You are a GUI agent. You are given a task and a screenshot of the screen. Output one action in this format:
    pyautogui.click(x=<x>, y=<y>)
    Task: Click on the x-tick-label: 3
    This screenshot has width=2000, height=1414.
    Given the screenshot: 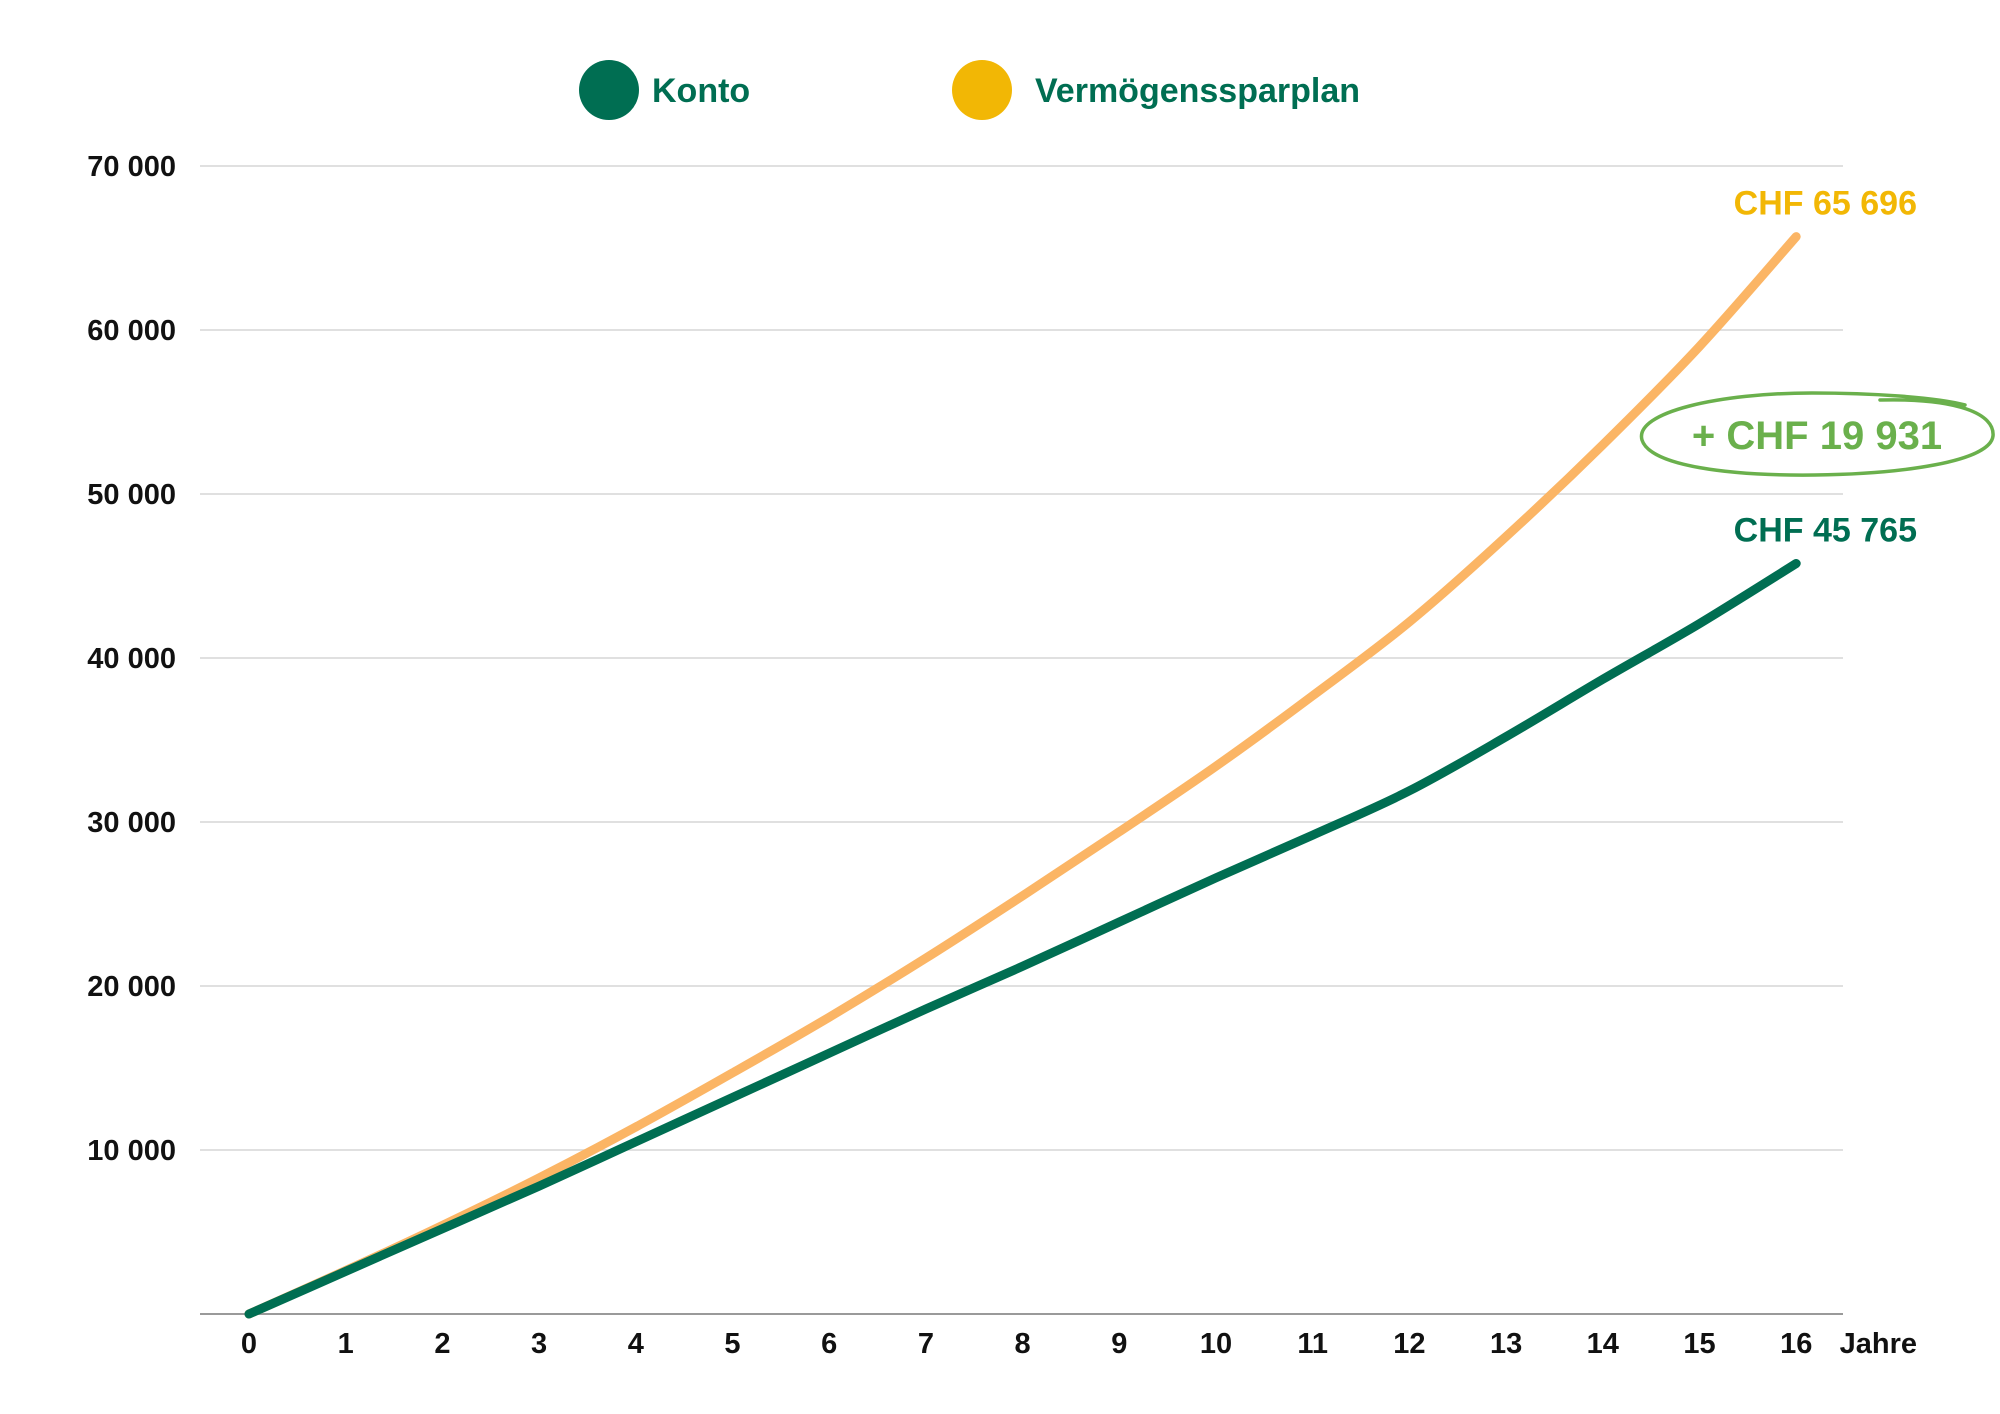 What is the action you would take?
    pyautogui.click(x=539, y=1344)
    